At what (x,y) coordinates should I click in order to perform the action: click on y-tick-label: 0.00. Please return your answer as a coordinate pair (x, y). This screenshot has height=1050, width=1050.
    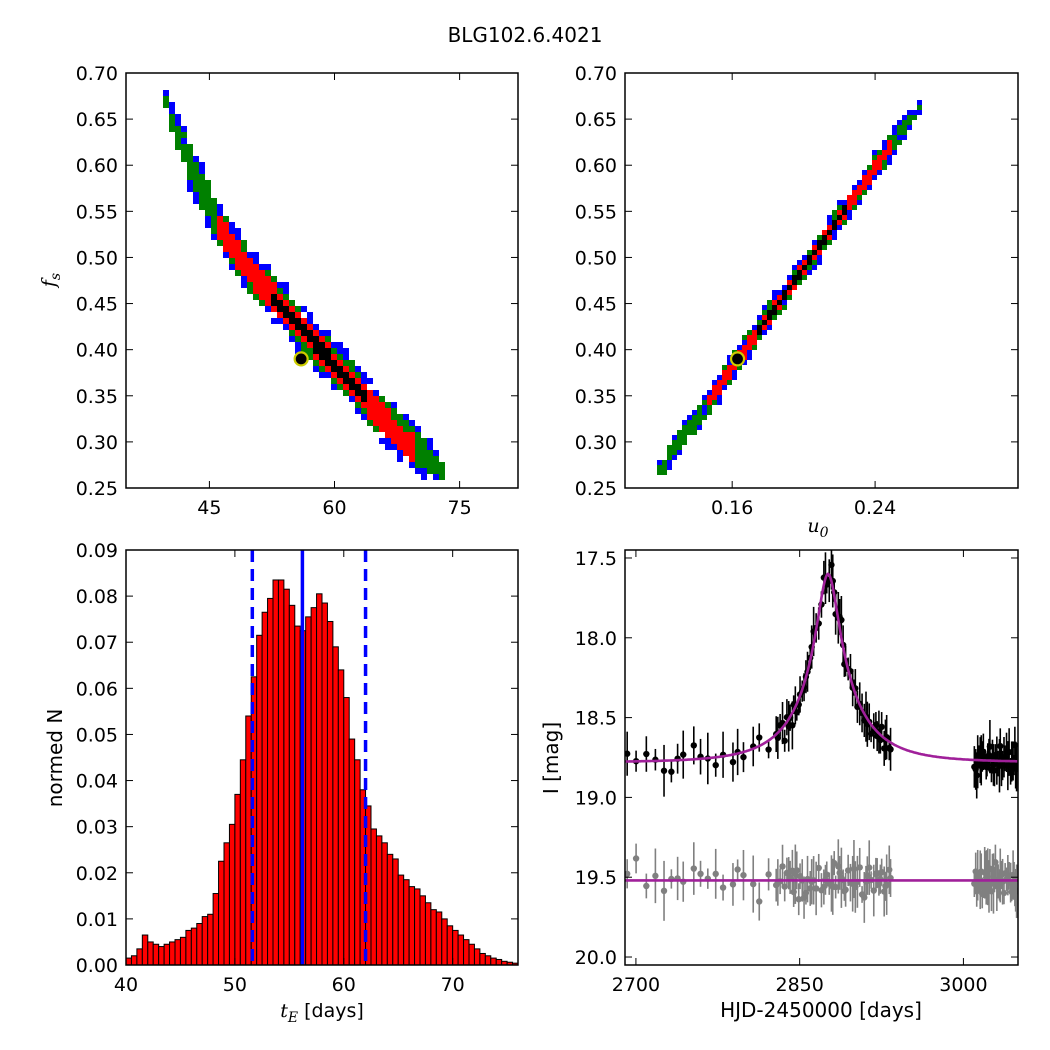
    Looking at the image, I should click on (97, 966).